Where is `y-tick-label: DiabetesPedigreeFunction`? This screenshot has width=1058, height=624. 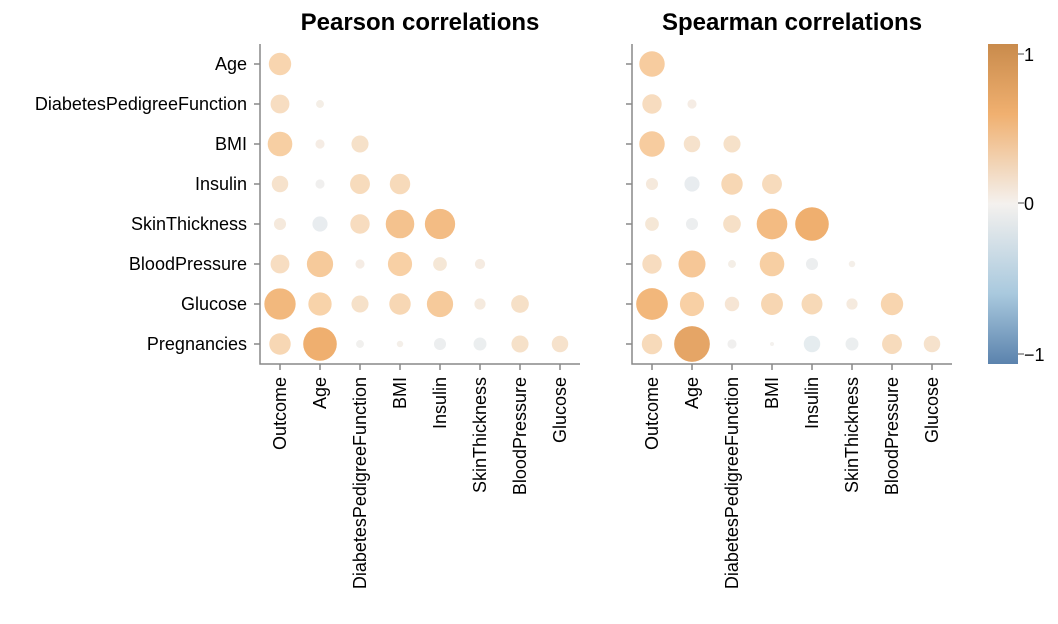 y-tick-label: DiabetesPedigreeFunction is located at coordinates (141, 104).